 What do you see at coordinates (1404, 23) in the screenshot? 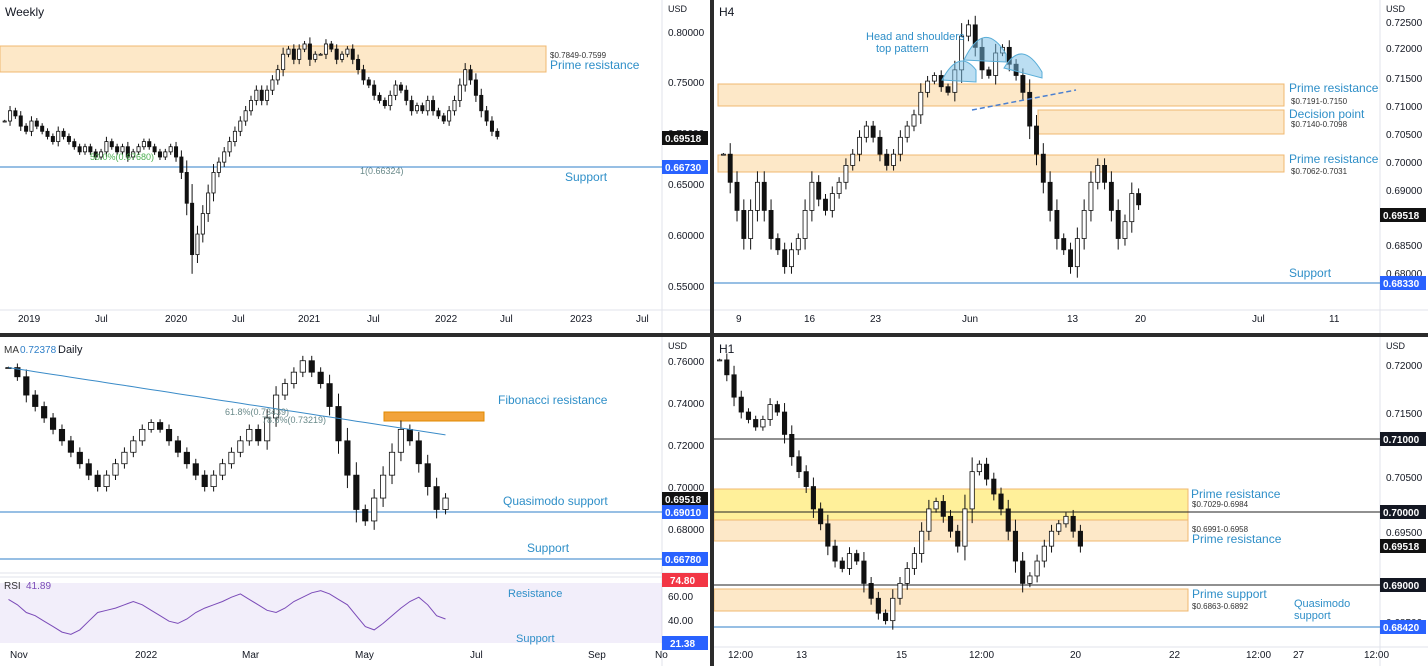
I see `price-tick: 0.72500` at bounding box center [1404, 23].